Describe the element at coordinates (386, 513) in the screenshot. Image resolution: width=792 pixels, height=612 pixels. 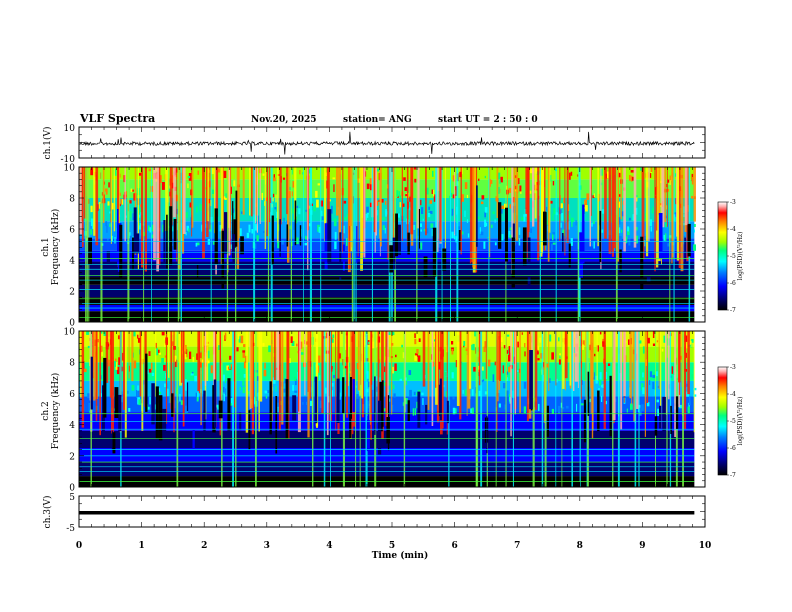
I see `ch3-waveform-panel: 5 -5` at that location.